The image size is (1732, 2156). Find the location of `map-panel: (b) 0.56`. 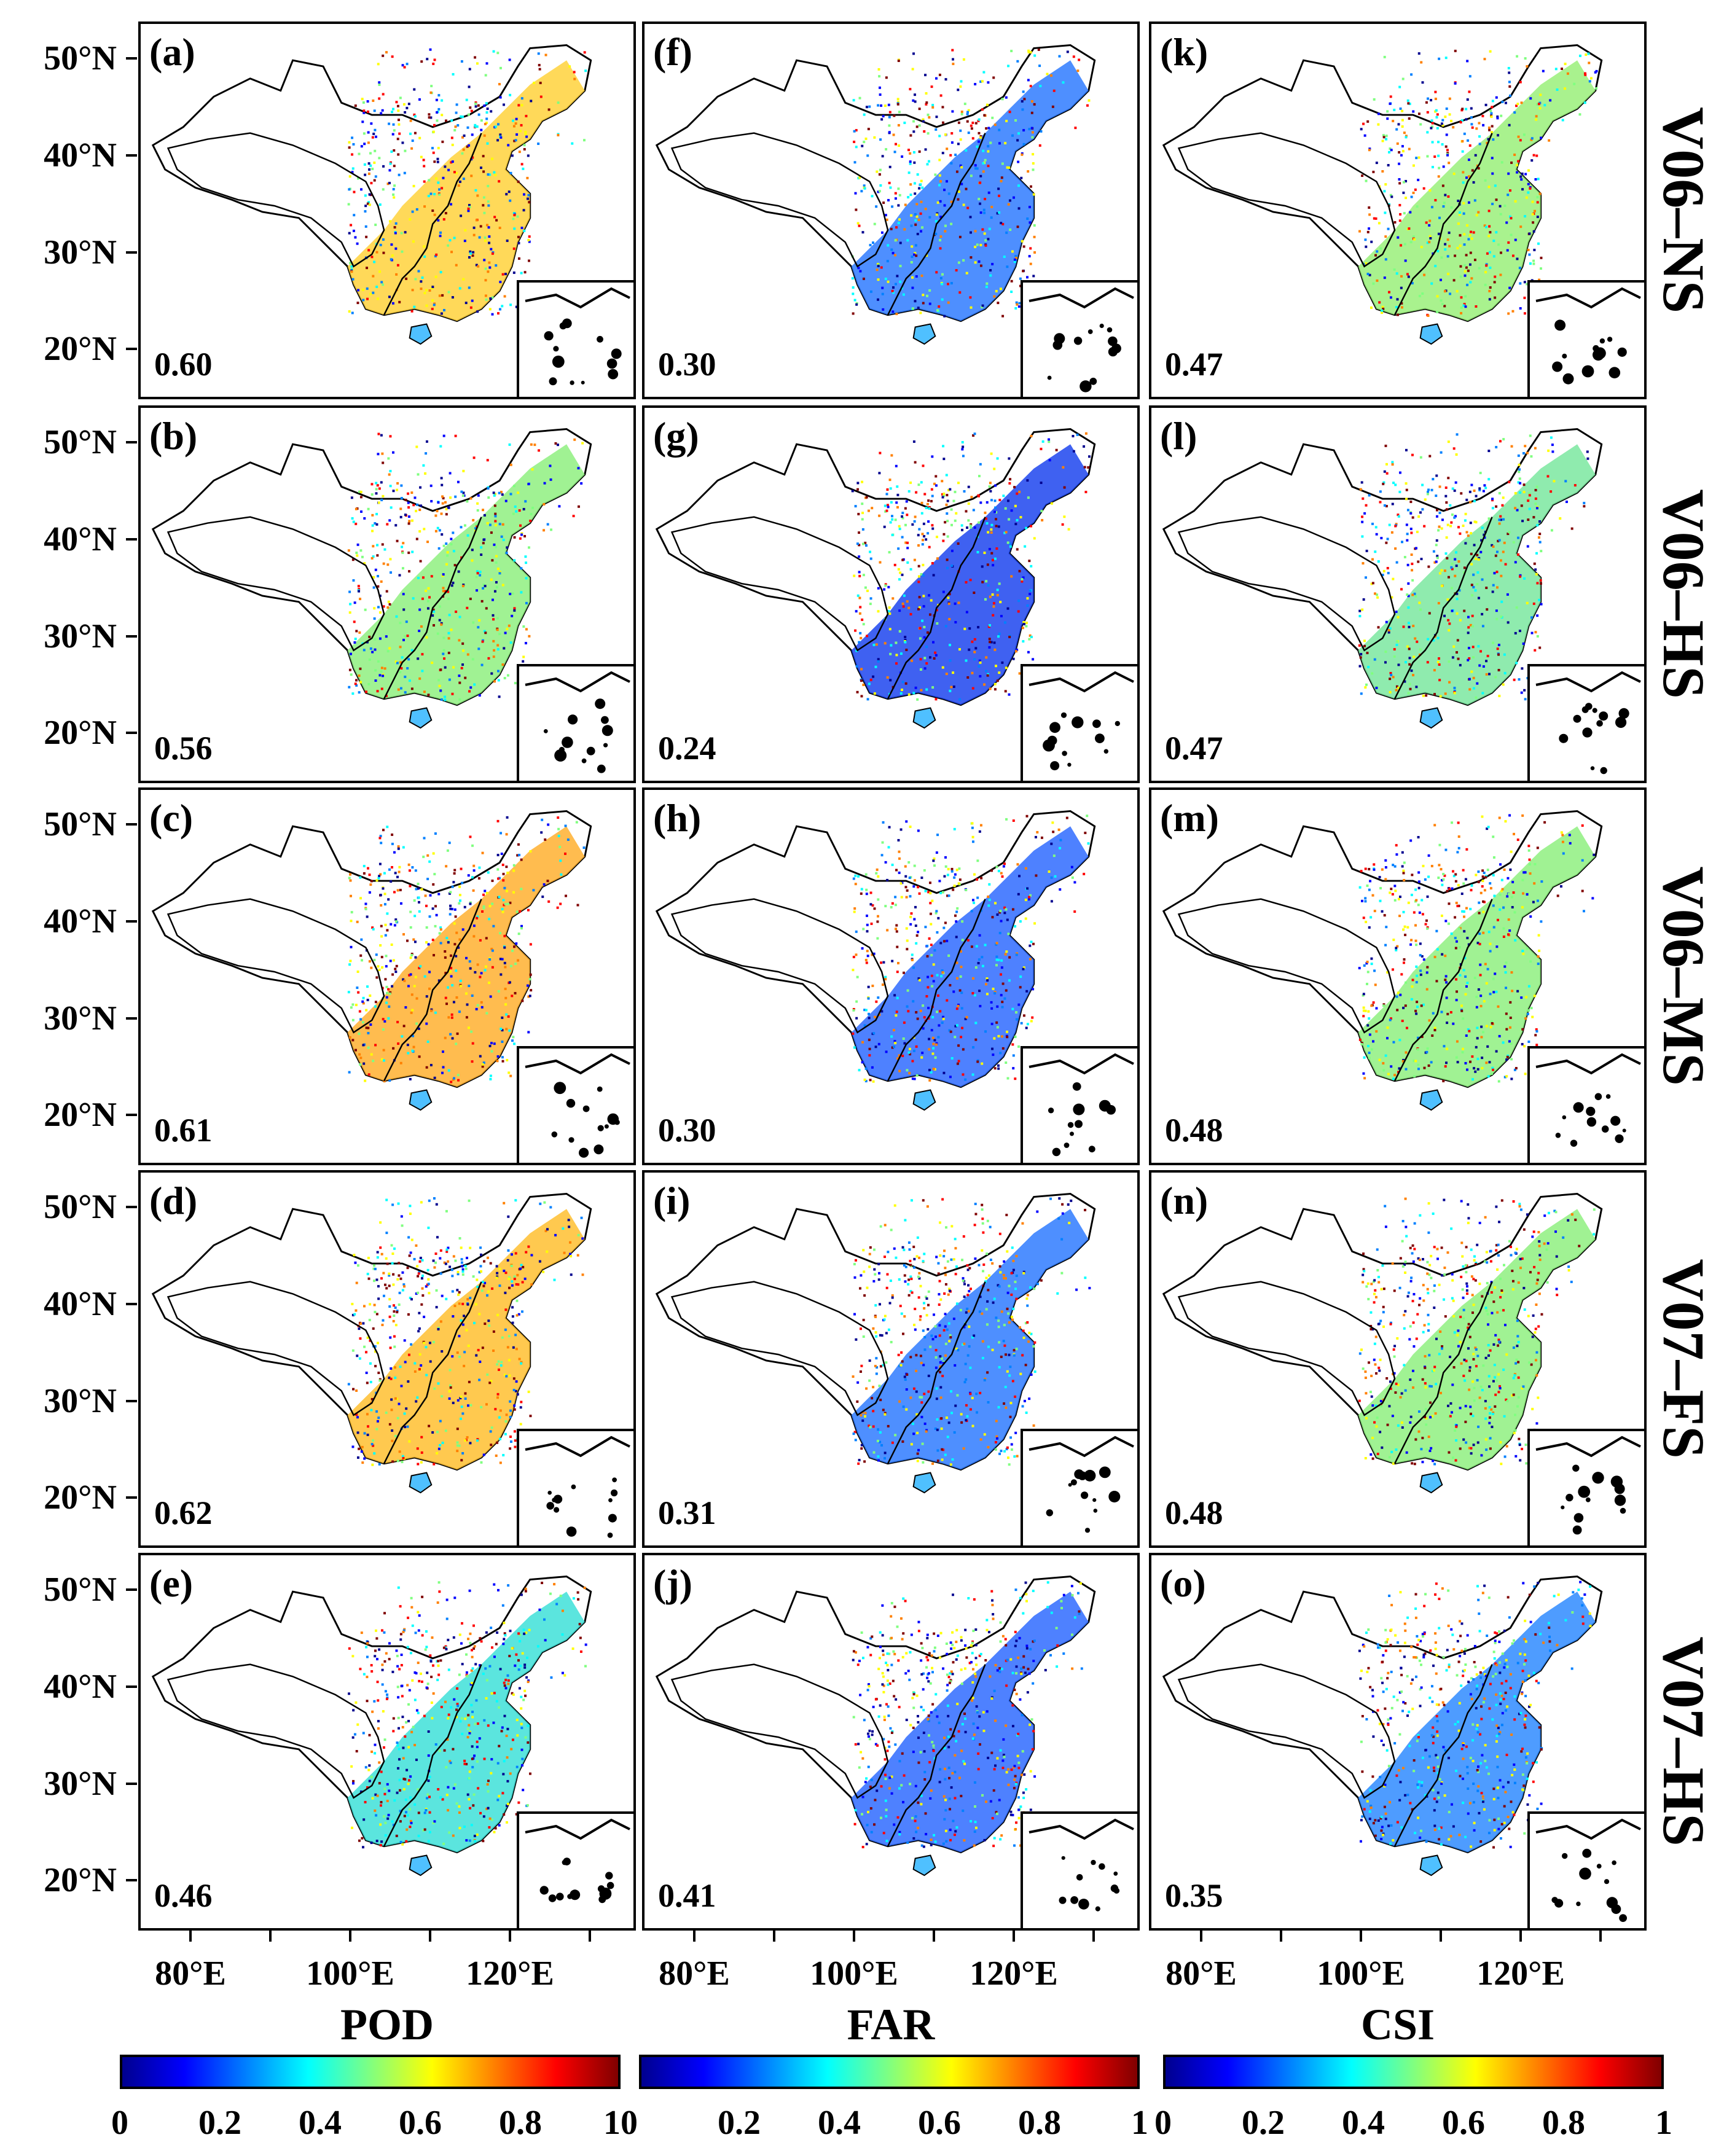

map-panel: (b) 0.56 is located at coordinates (387, 594).